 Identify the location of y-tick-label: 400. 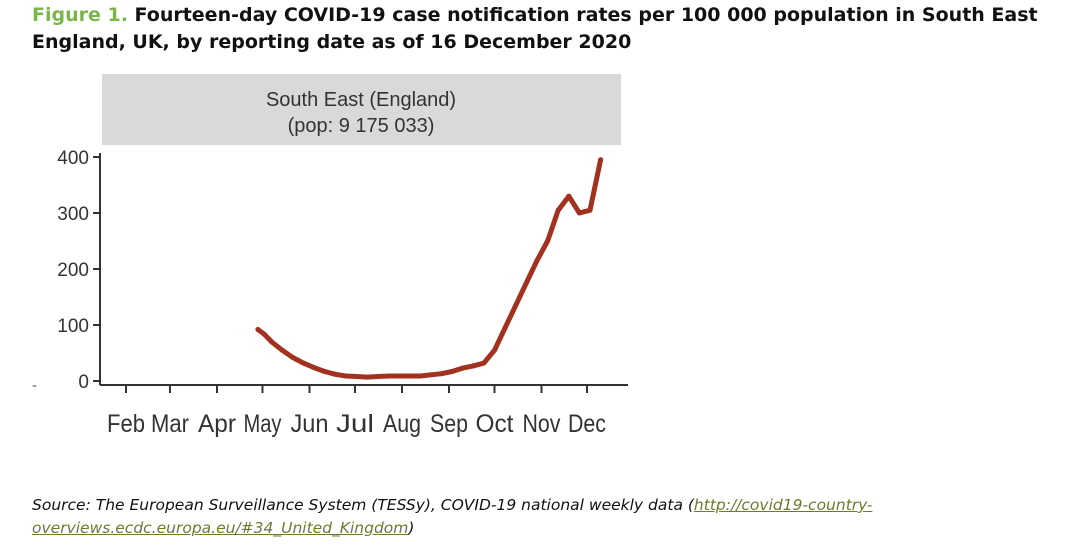
(73, 158).